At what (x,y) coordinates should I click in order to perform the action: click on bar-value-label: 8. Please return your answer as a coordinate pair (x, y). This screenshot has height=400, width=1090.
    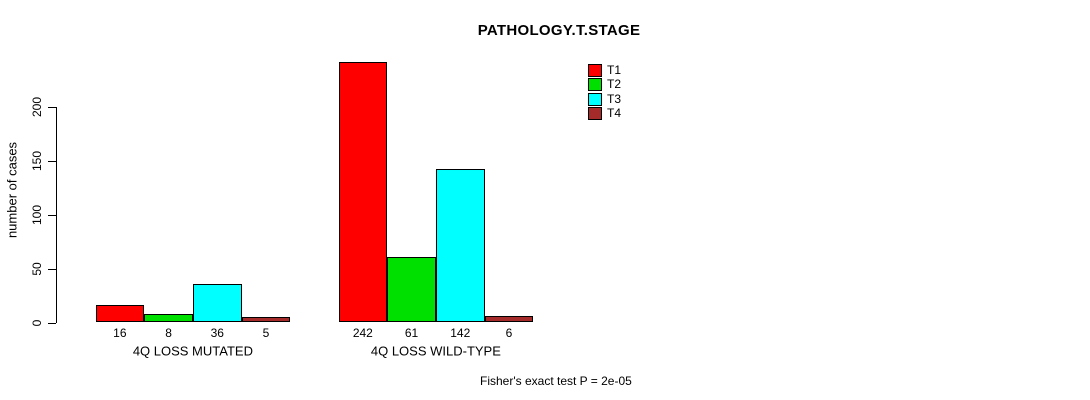
    Looking at the image, I should click on (168, 333).